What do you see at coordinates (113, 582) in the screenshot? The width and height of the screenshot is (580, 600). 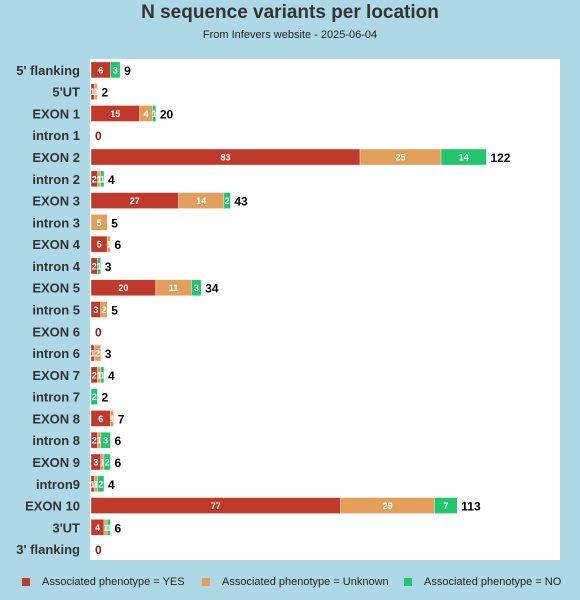 I see `legend-label-yes: Associated phenotype = YES` at bounding box center [113, 582].